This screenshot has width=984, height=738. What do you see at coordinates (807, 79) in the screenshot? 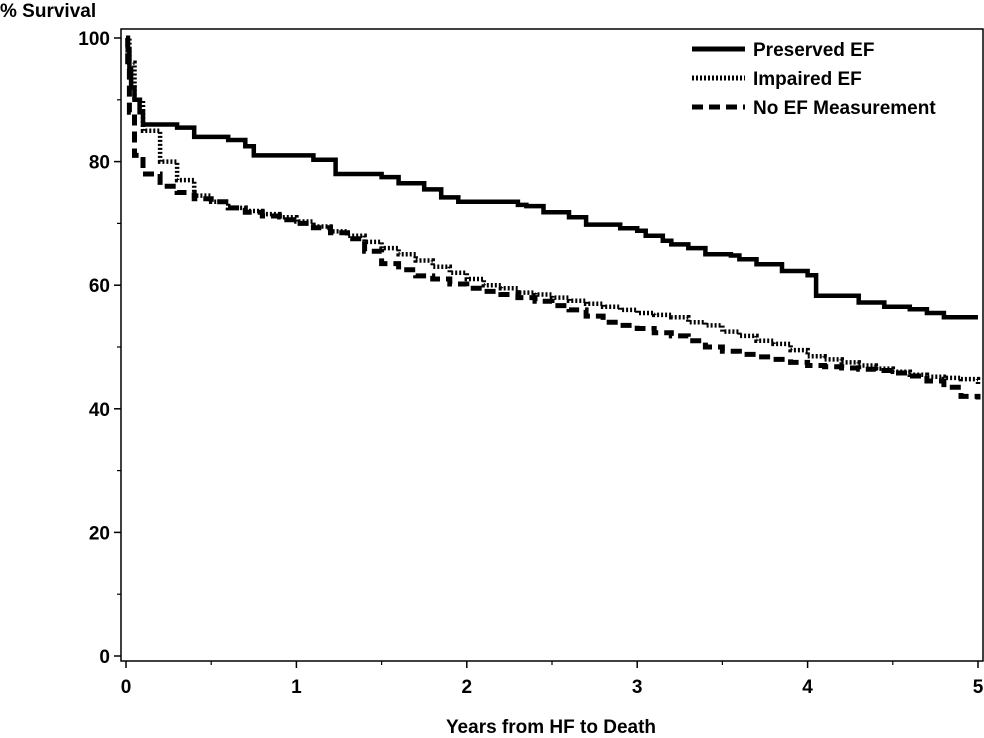
I see `legend-label-impaired-ef: Impaired EF` at bounding box center [807, 79].